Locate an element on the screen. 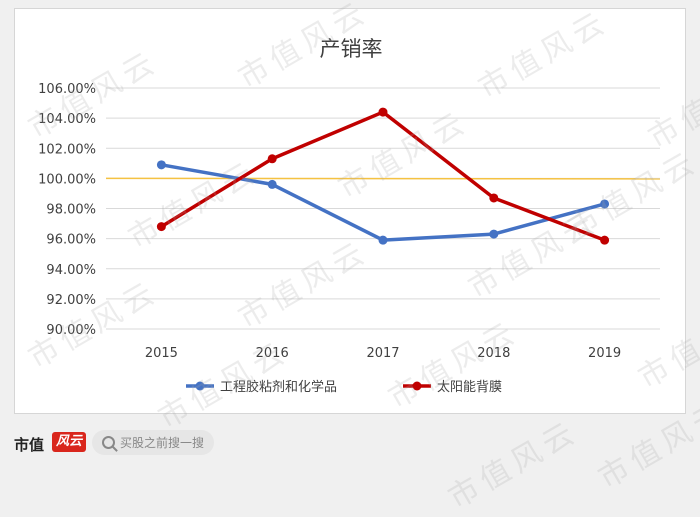 This screenshot has height=517, width=700. reference-line is located at coordinates (383, 178).